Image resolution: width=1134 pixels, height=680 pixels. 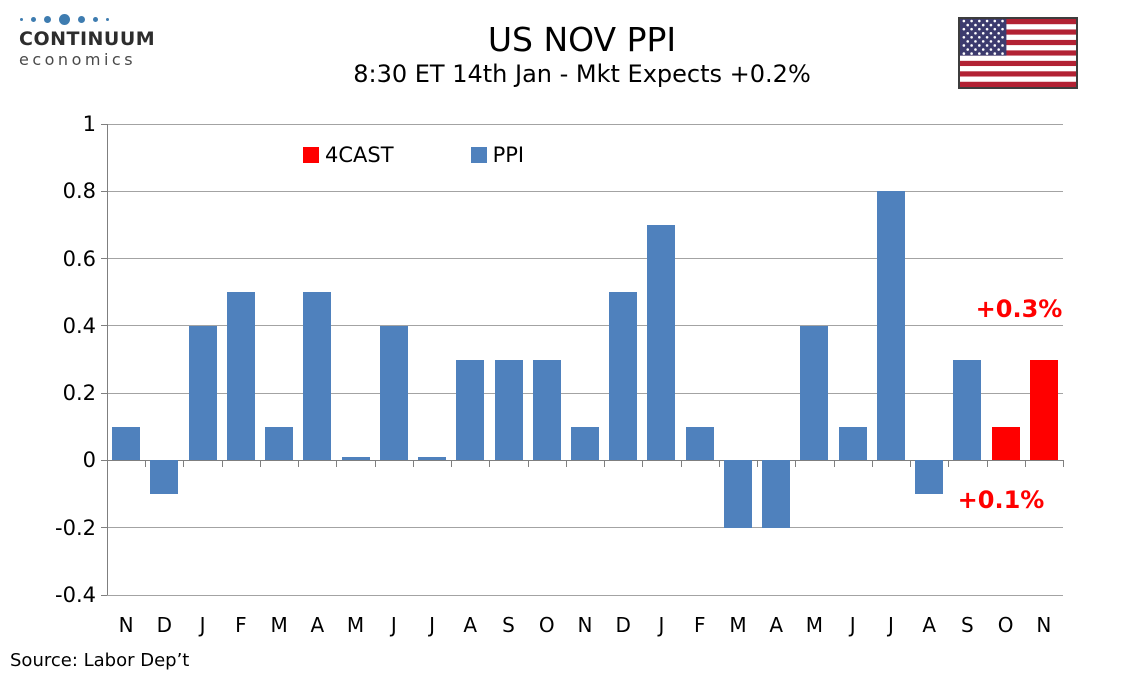 I want to click on x-axis-label-8-J: J, so click(x=432, y=625).